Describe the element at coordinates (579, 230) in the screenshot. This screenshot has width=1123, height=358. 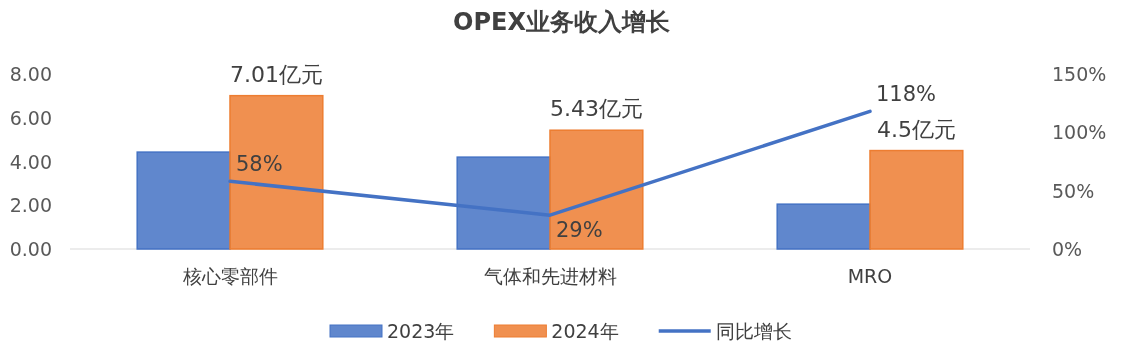
I see `data-label: 29%` at that location.